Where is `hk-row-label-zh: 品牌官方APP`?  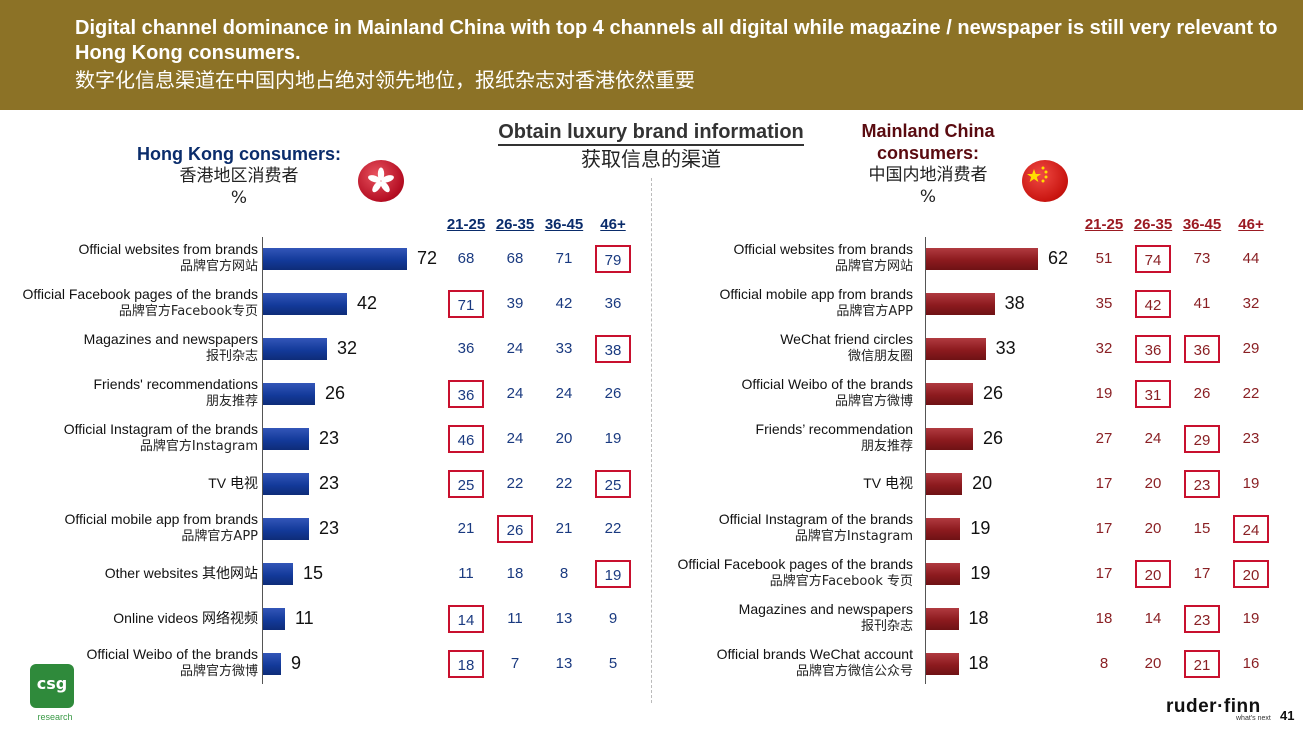 hk-row-label-zh: 品牌官方APP is located at coordinates (219, 536).